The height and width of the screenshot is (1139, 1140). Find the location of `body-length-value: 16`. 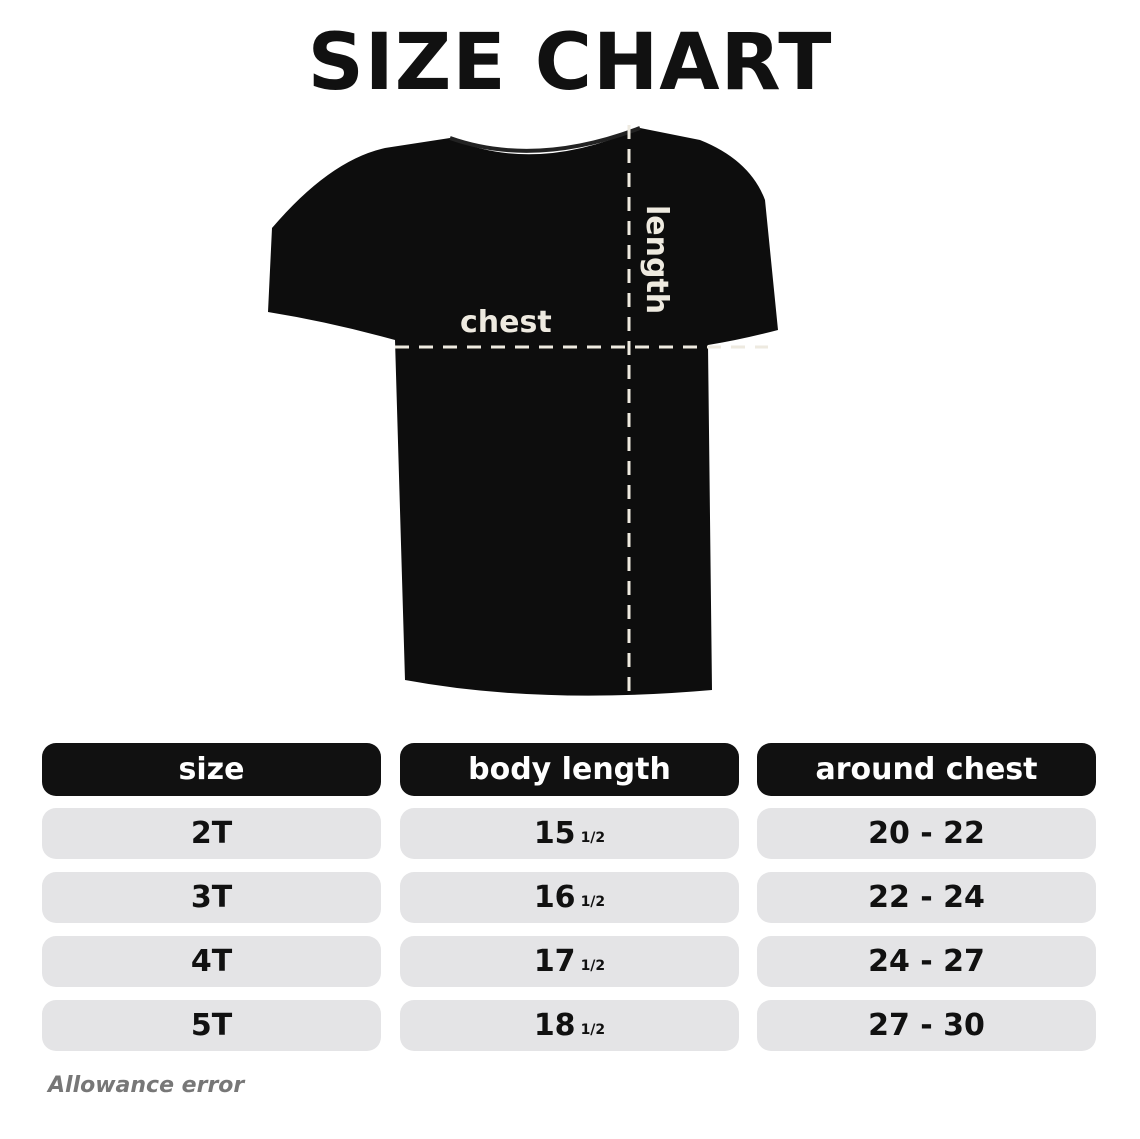

body-length-value: 16 is located at coordinates (554, 897).